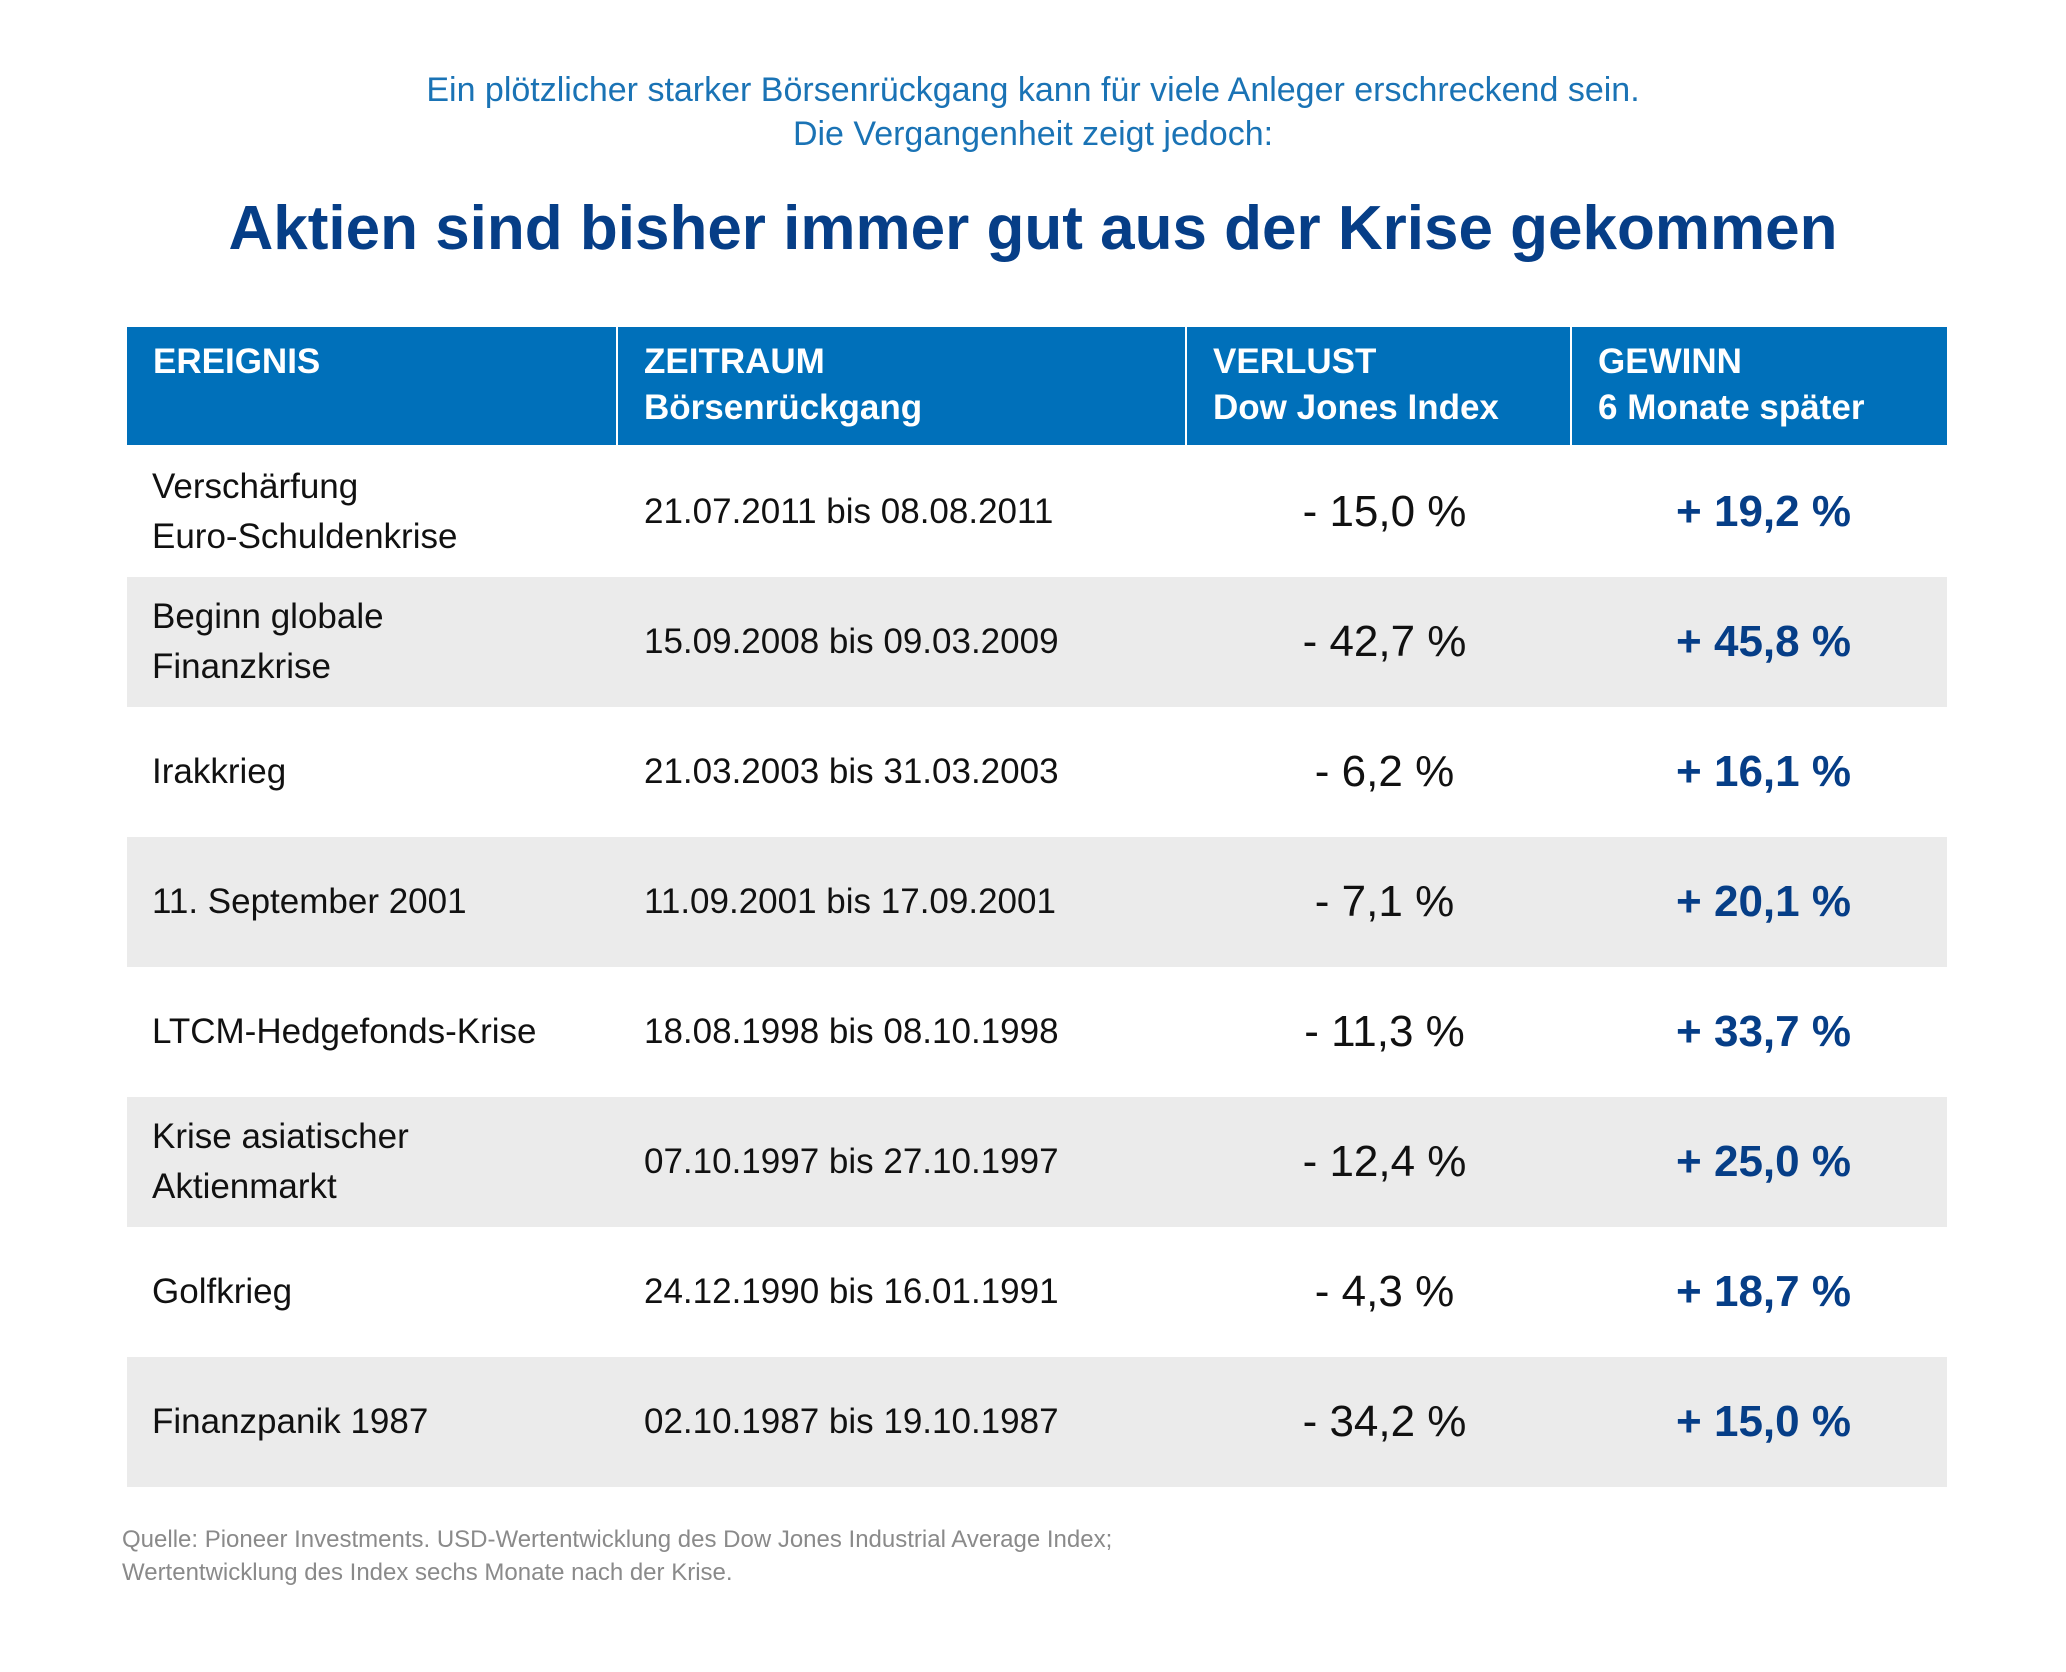 The height and width of the screenshot is (1672, 2066). I want to click on gain-cell: + 33,7 %, so click(1763, 1031).